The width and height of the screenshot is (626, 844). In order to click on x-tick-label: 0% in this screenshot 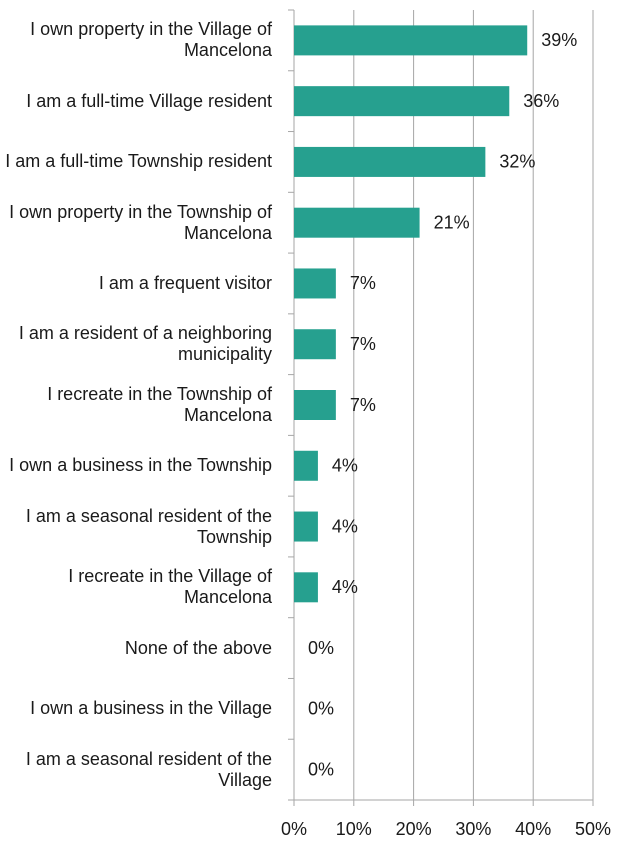, I will do `click(294, 829)`.